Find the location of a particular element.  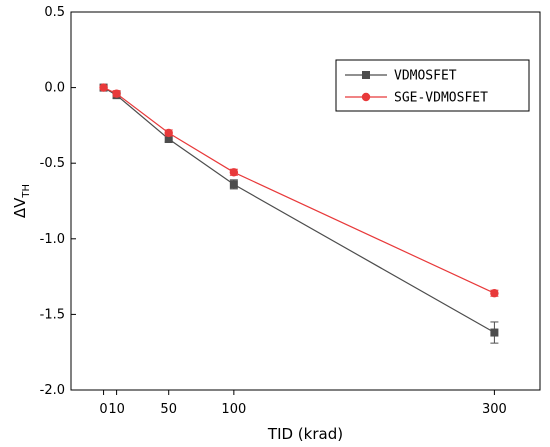

y-axis-title: ΔVTH is located at coordinates (21, 201).